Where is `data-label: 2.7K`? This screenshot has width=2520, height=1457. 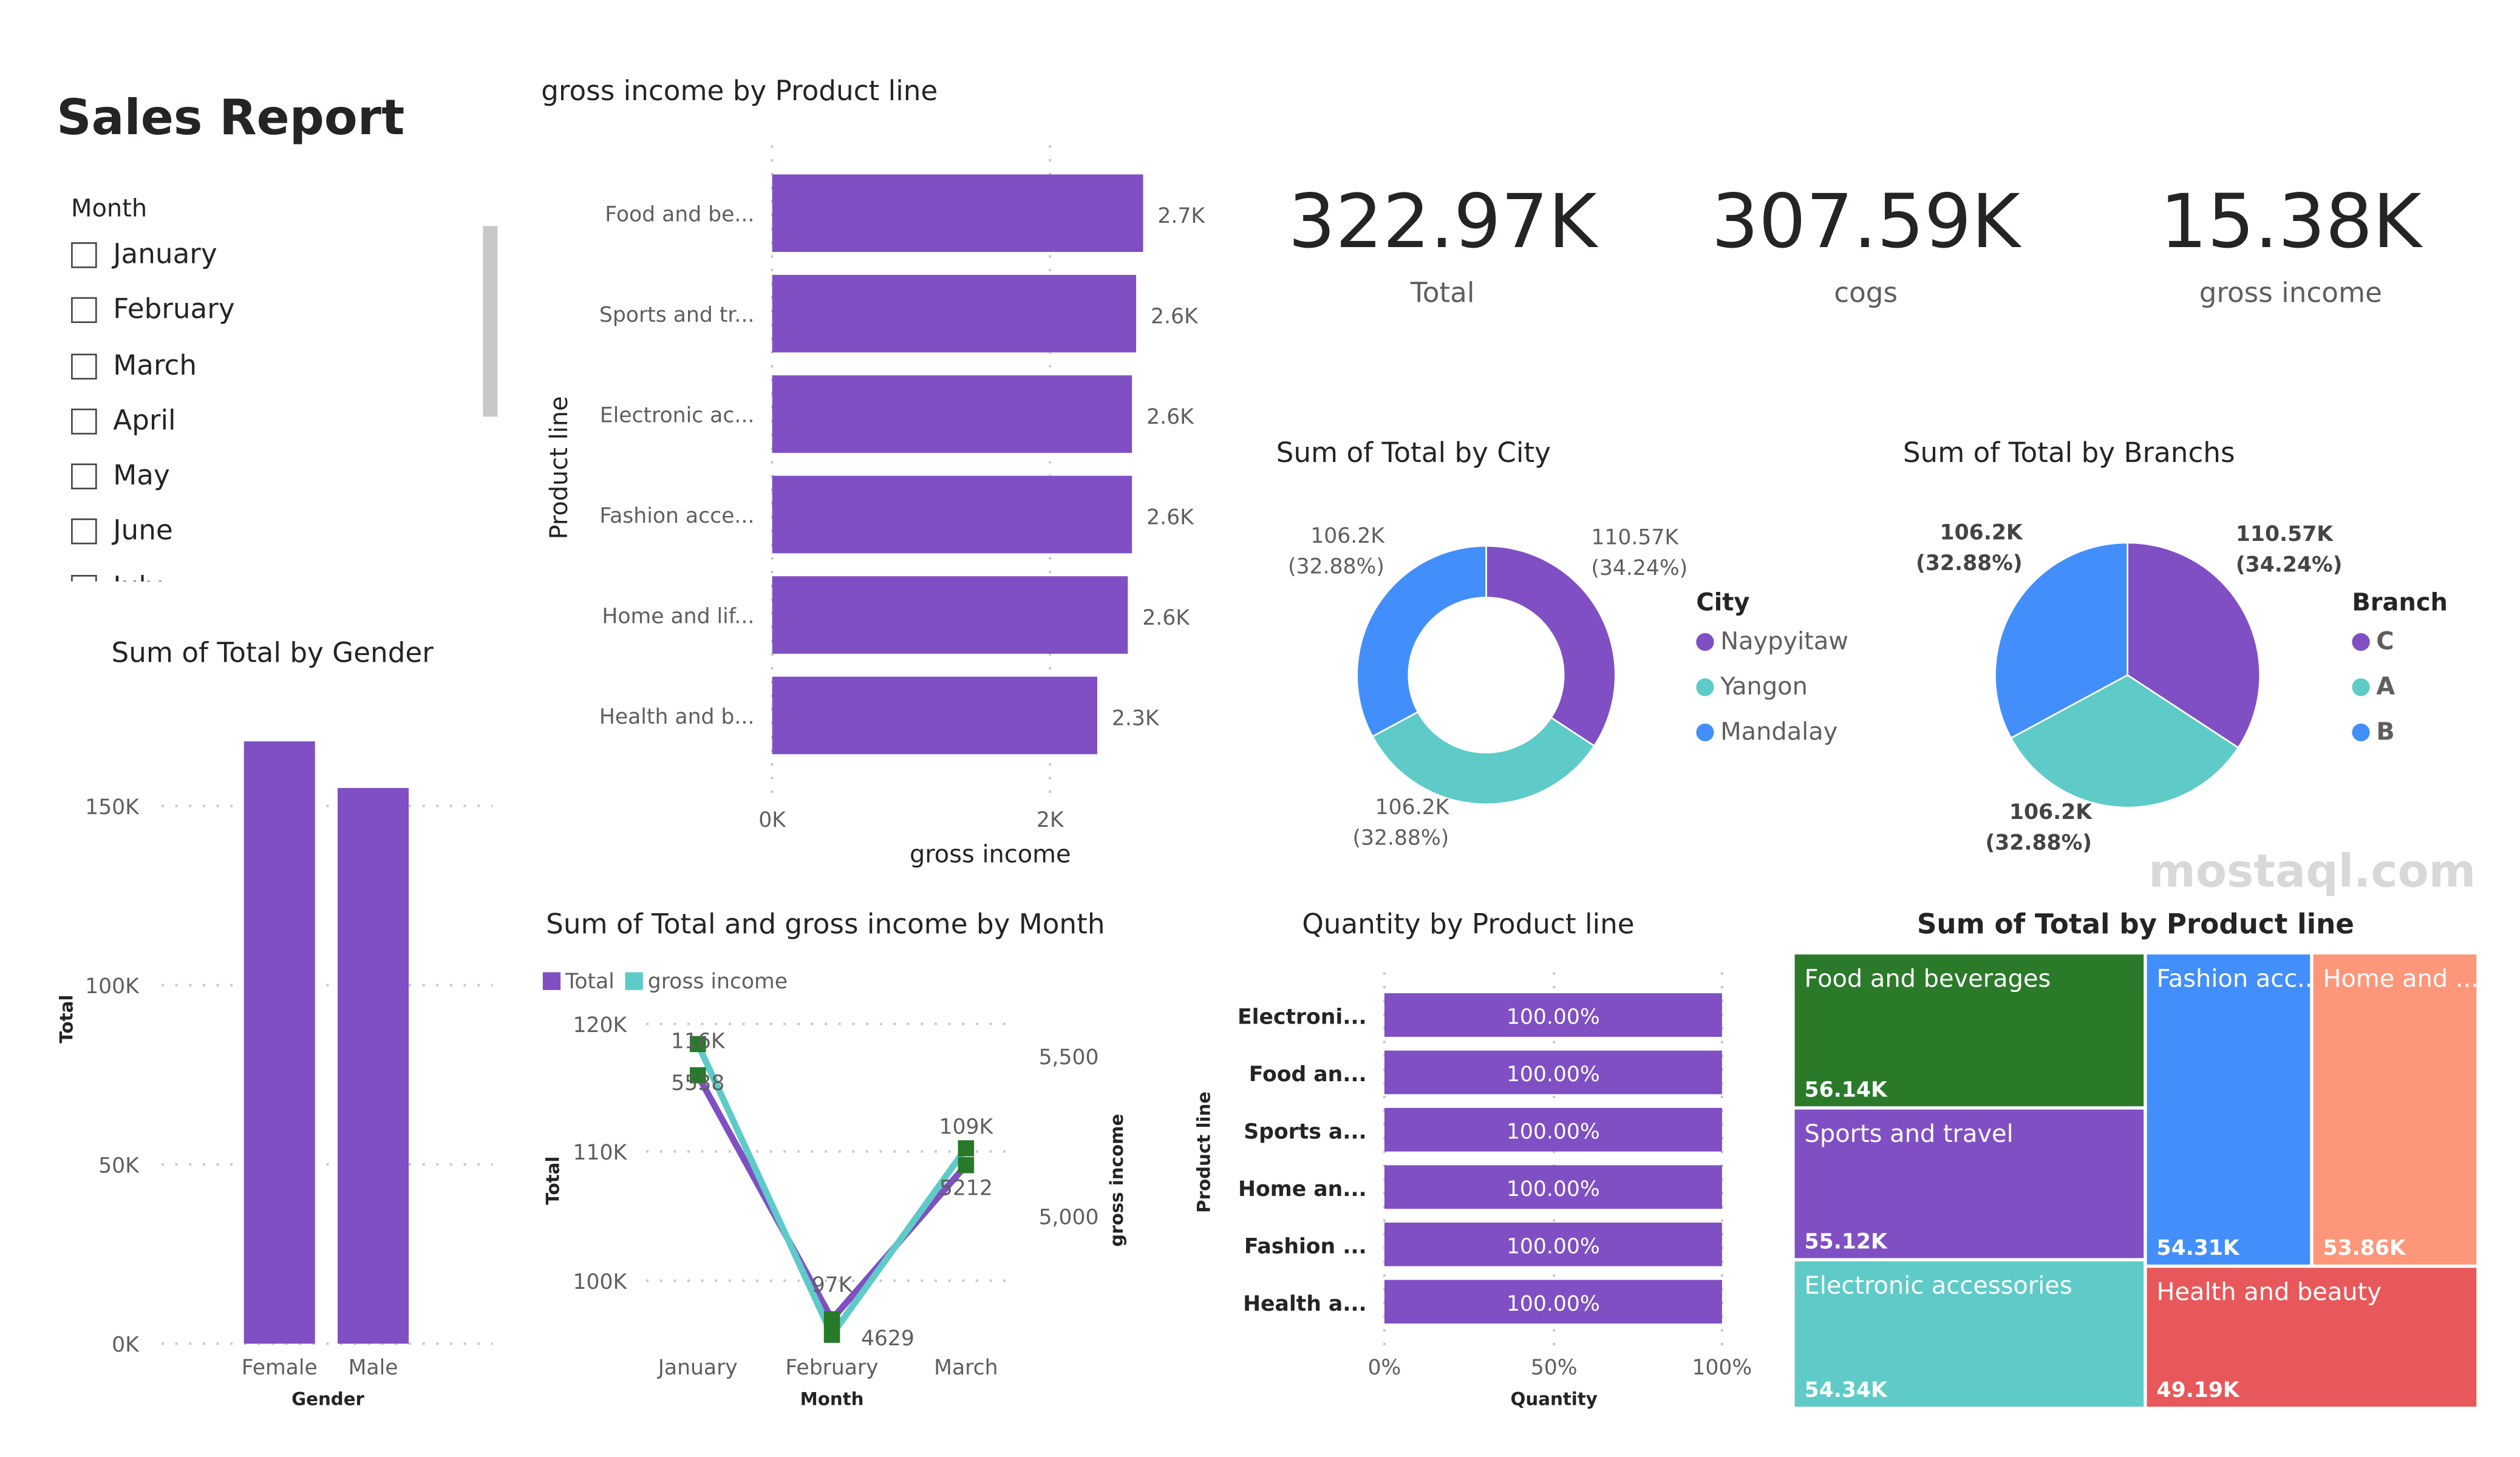 data-label: 2.7K is located at coordinates (1181, 216).